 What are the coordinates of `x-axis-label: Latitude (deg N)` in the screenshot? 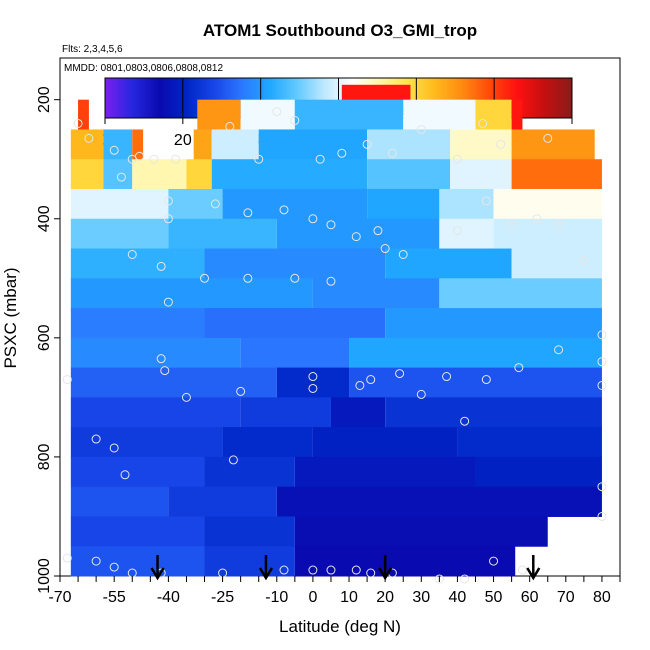 It's located at (340, 626).